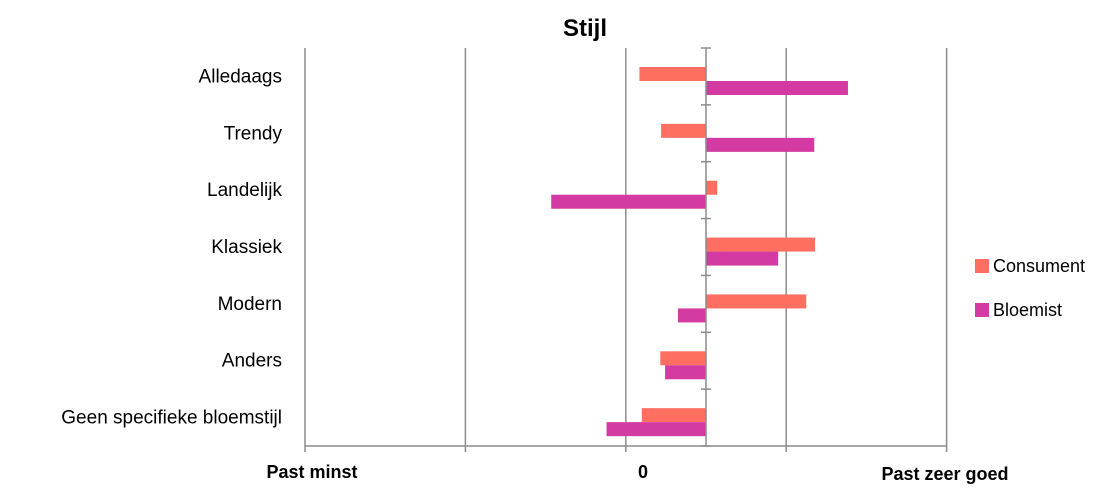 This screenshot has width=1120, height=491. What do you see at coordinates (240, 76) in the screenshot?
I see `category-label-0: Alledaags` at bounding box center [240, 76].